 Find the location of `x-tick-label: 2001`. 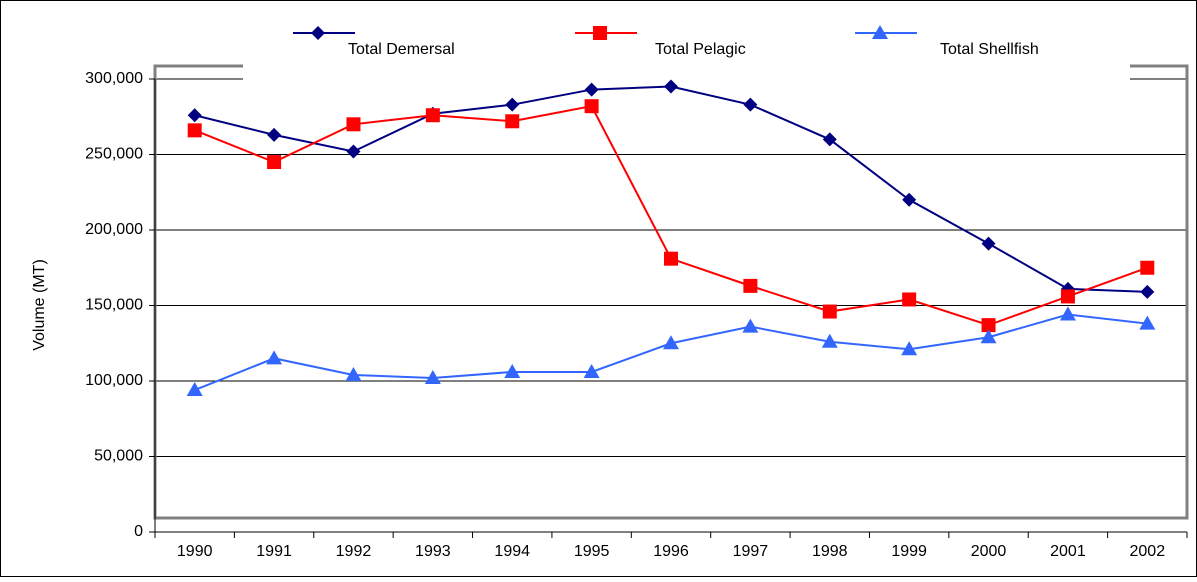

x-tick-label: 2001 is located at coordinates (1068, 551).